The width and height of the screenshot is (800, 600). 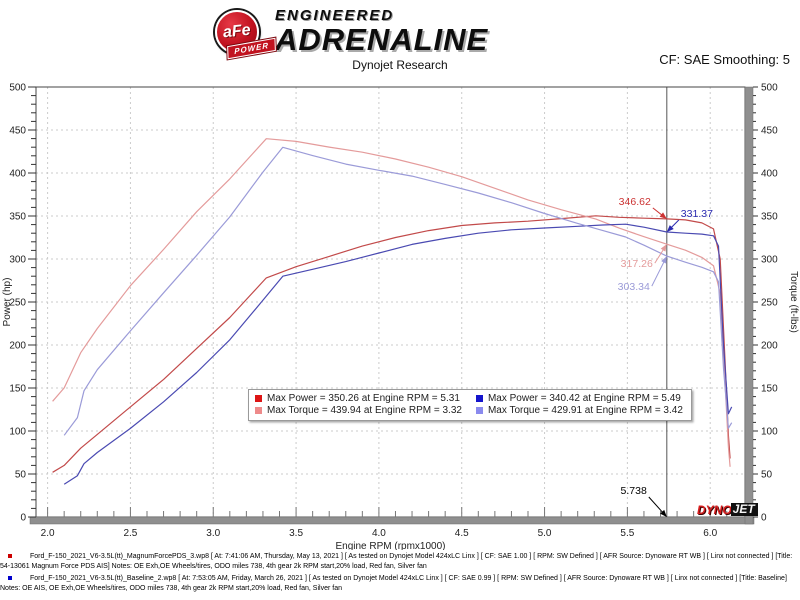 I want to click on y-left-tick-label: 450, so click(x=17, y=131).